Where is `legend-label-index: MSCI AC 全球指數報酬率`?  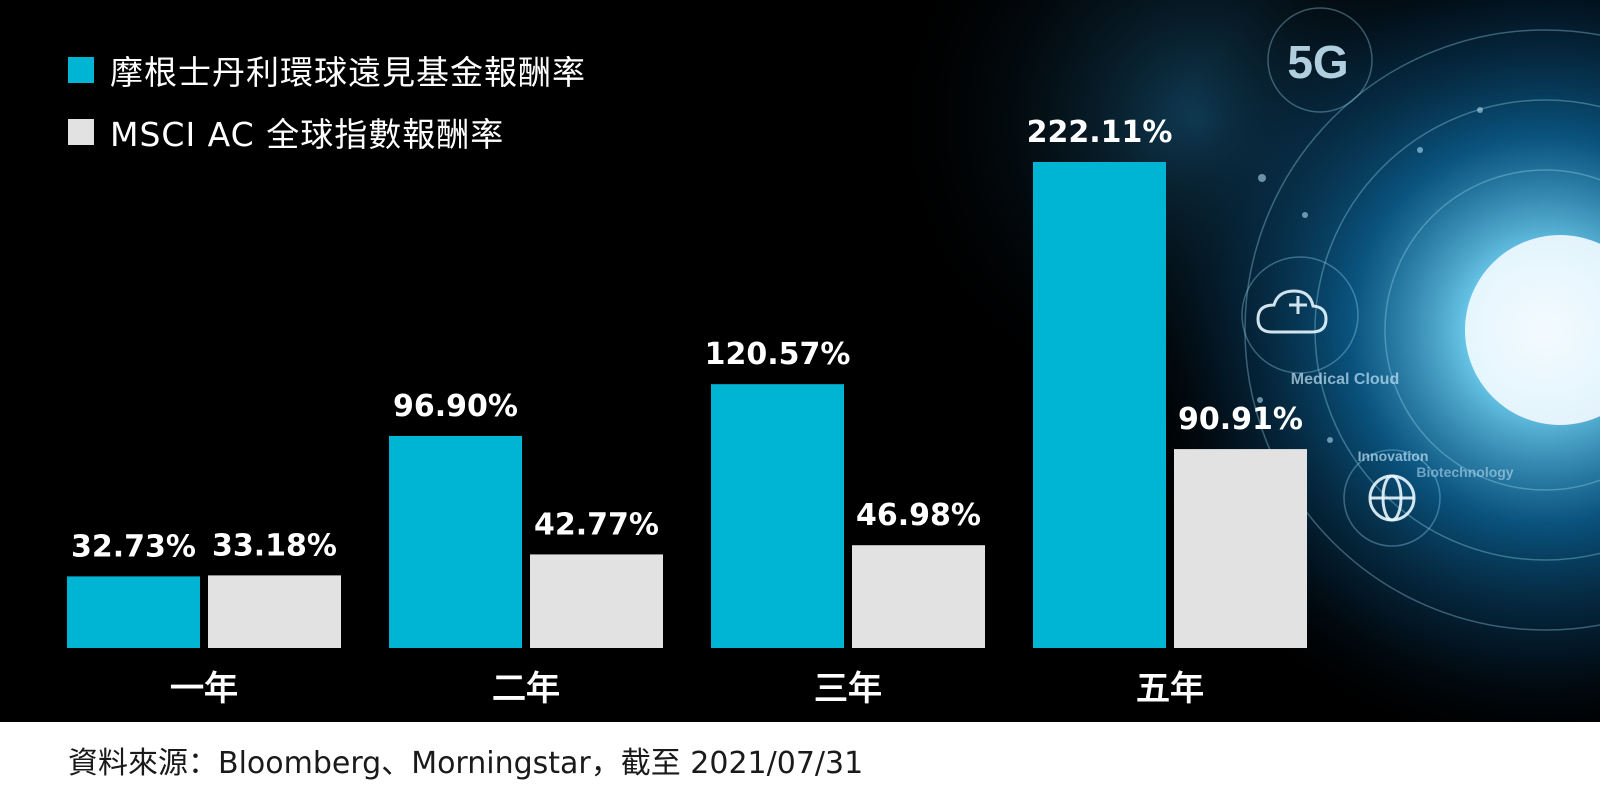
legend-label-index: MSCI AC 全球指數報酬率 is located at coordinates (307, 134).